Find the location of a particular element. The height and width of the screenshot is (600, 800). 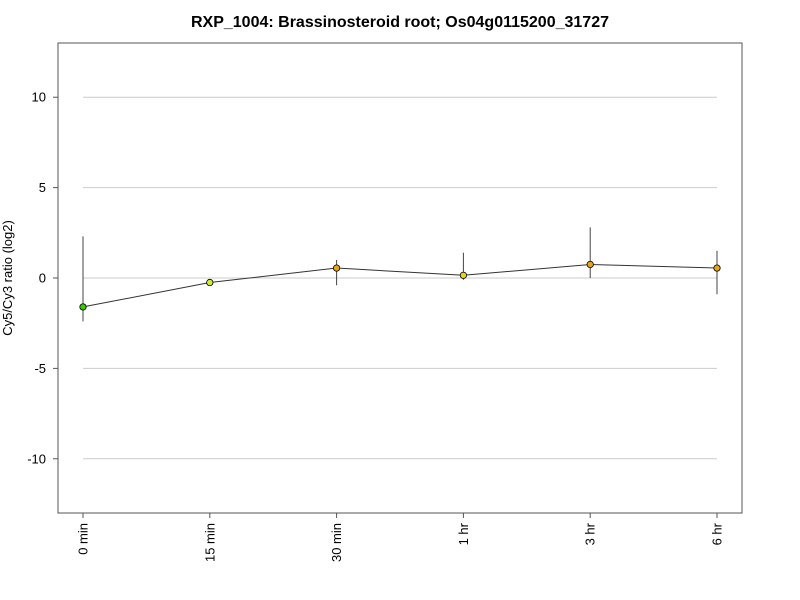

y-axis-label: Cy5/Cy3 ratio (log2) is located at coordinates (7, 278).